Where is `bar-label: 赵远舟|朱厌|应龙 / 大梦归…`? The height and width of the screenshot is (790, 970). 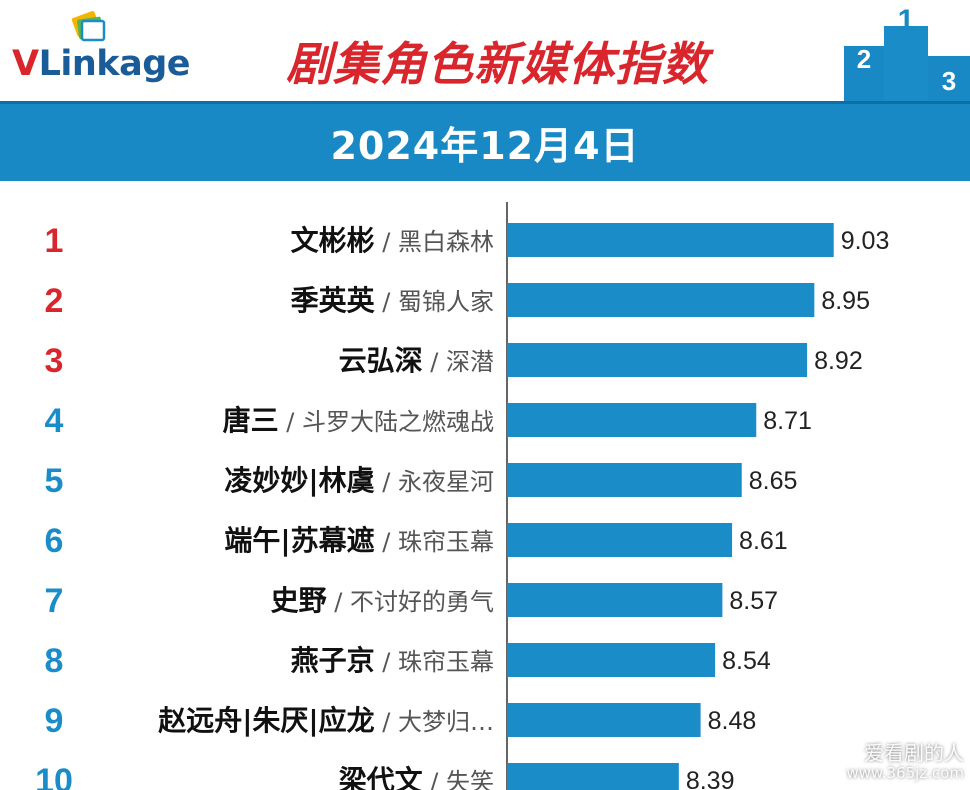
bar-label: 赵远舟|朱厌|应龙 / 大梦归… is located at coordinates (325, 720).